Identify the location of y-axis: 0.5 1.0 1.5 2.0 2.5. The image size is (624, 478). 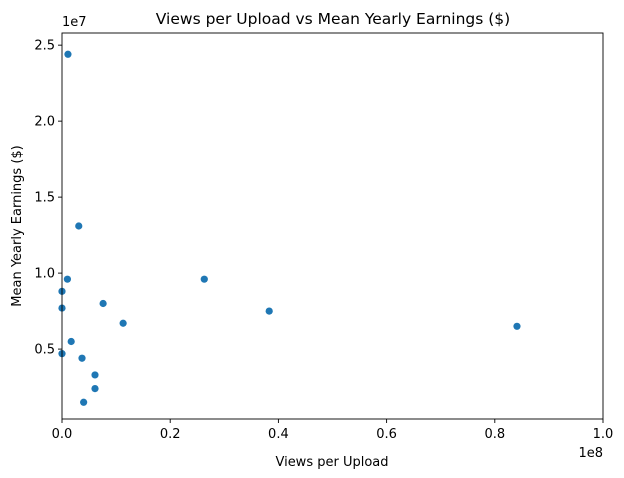
(48, 198).